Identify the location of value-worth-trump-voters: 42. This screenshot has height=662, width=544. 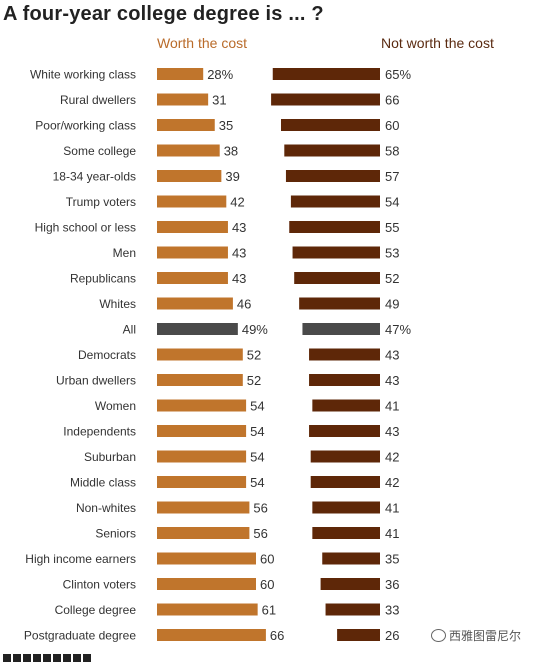
(237, 202).